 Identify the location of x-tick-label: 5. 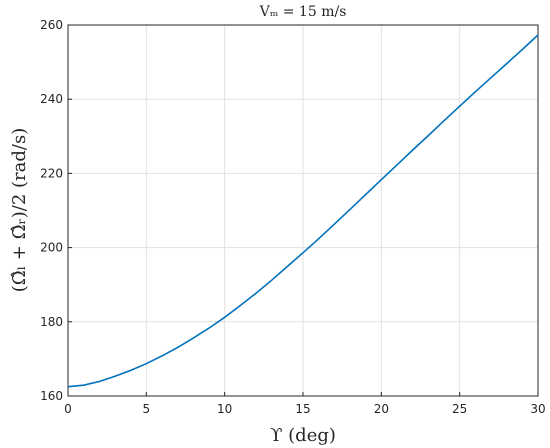
(147, 409).